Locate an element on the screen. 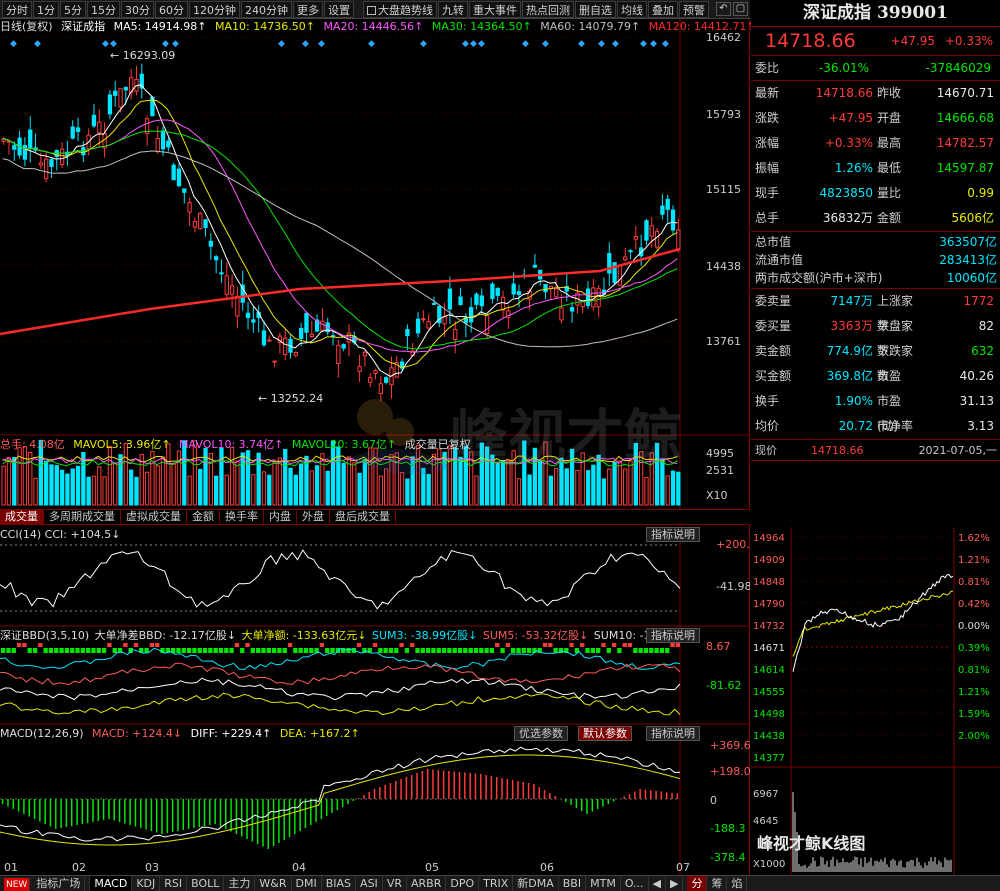 Image resolution: width=1000 pixels, height=891 pixels. tab-turnover: 换手率 is located at coordinates (242, 517).